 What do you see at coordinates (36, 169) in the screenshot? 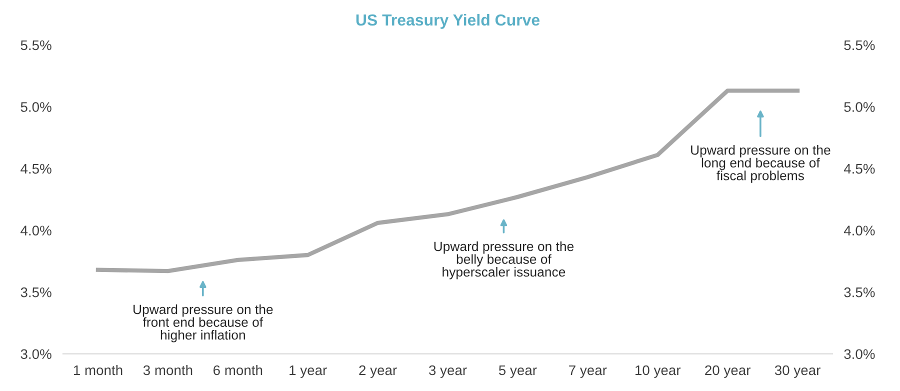
I see `y-tick-label: 4.5%` at bounding box center [36, 169].